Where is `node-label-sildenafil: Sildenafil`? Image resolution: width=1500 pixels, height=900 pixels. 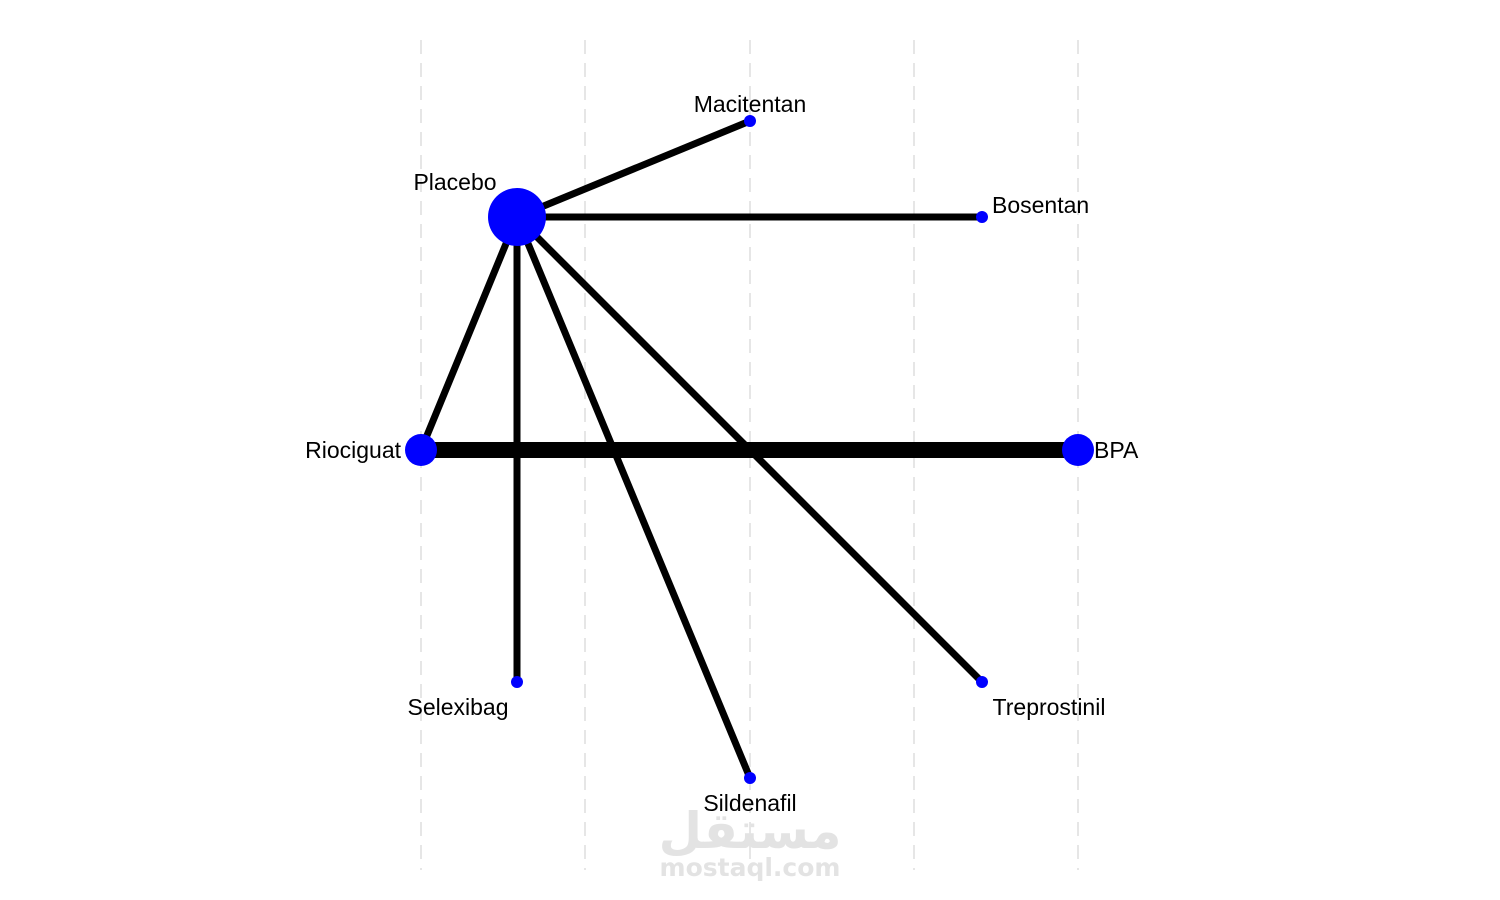 node-label-sildenafil: Sildenafil is located at coordinates (749, 803).